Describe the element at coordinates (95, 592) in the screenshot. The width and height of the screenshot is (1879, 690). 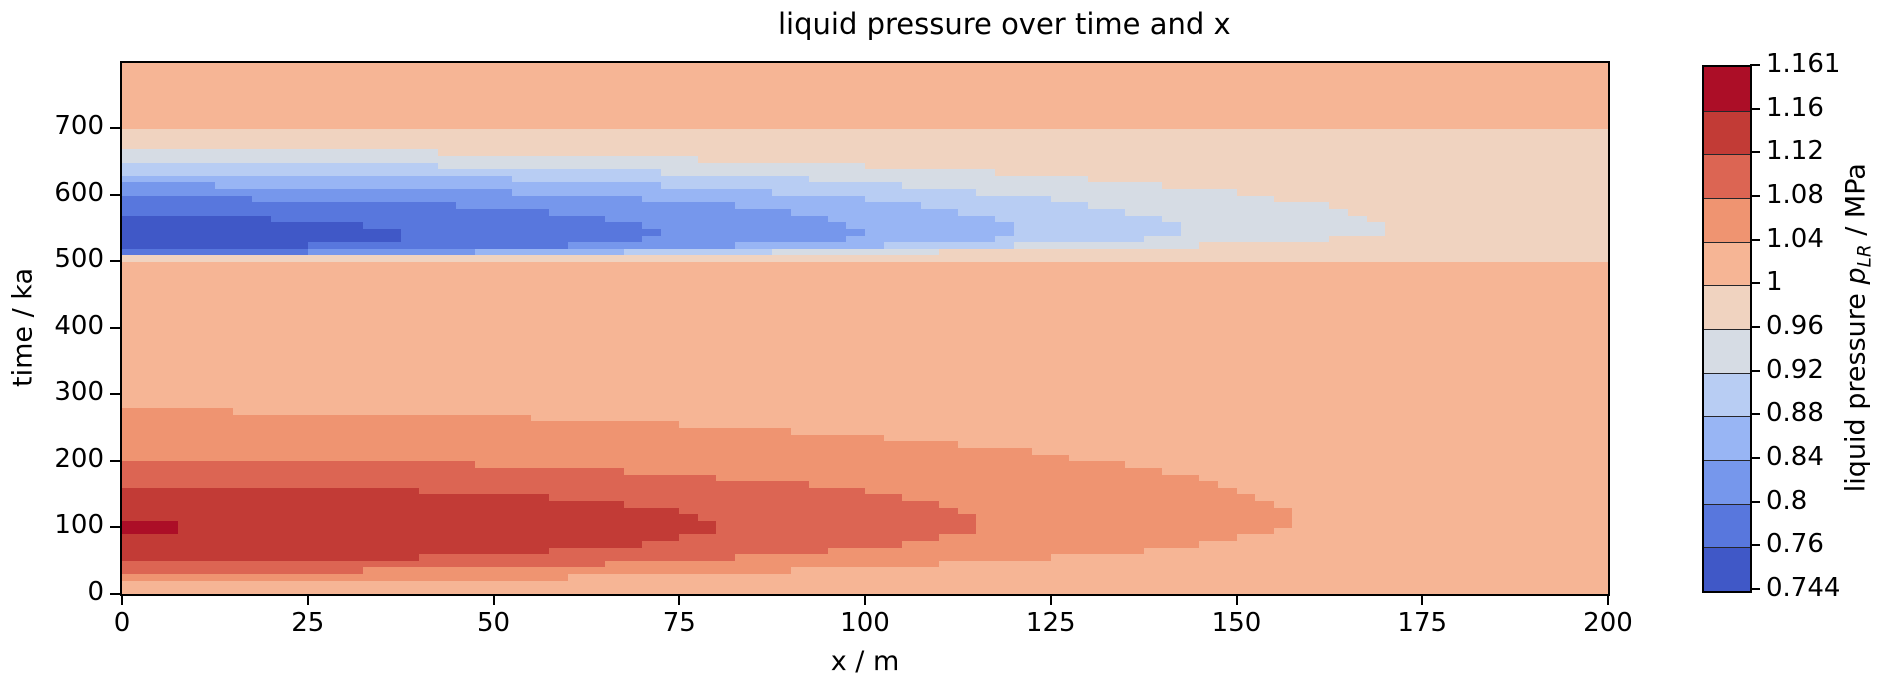
I see `y-tick-label: 0` at that location.